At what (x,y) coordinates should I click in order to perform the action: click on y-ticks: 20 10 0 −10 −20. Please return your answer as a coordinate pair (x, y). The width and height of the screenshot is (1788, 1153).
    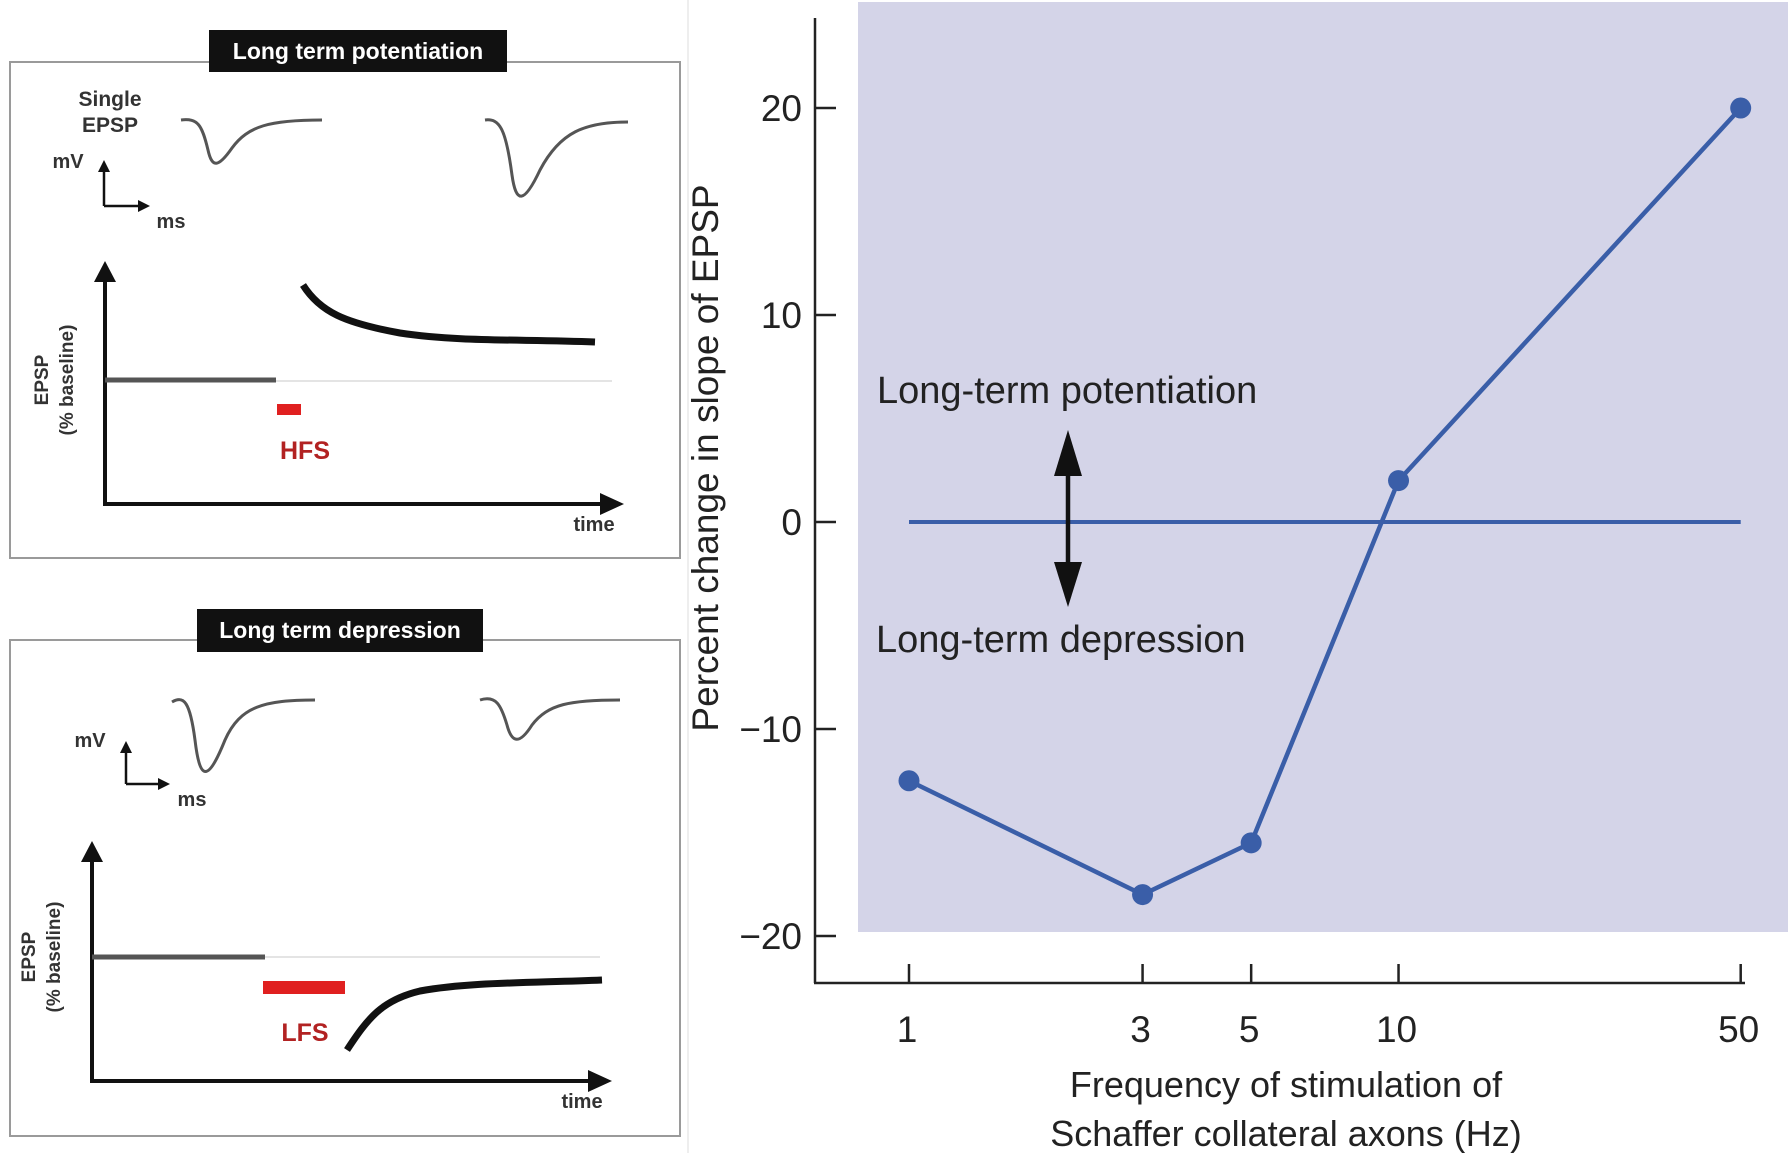
    Looking at the image, I should click on (787, 522).